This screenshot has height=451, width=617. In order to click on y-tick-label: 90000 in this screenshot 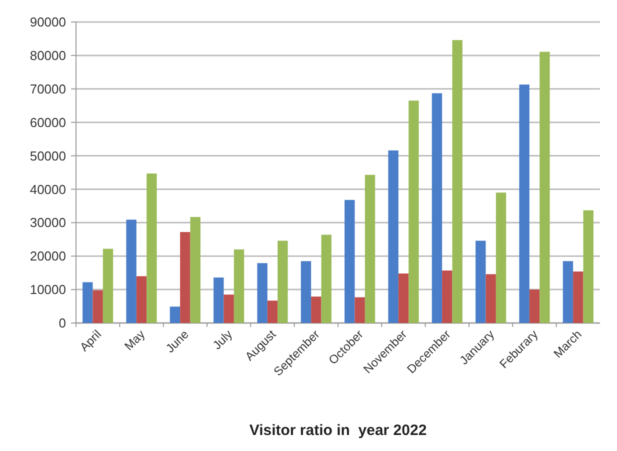, I will do `click(48, 22)`.